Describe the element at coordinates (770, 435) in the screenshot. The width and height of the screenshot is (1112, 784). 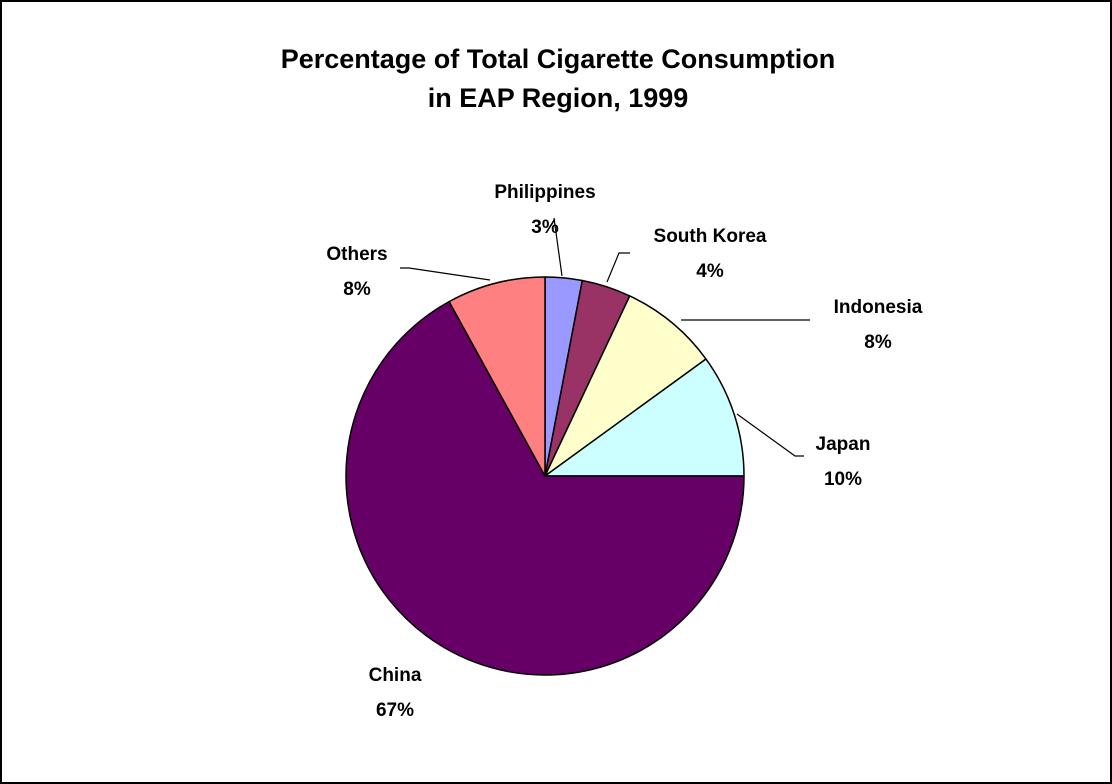
I see `leader-line-japan` at that location.